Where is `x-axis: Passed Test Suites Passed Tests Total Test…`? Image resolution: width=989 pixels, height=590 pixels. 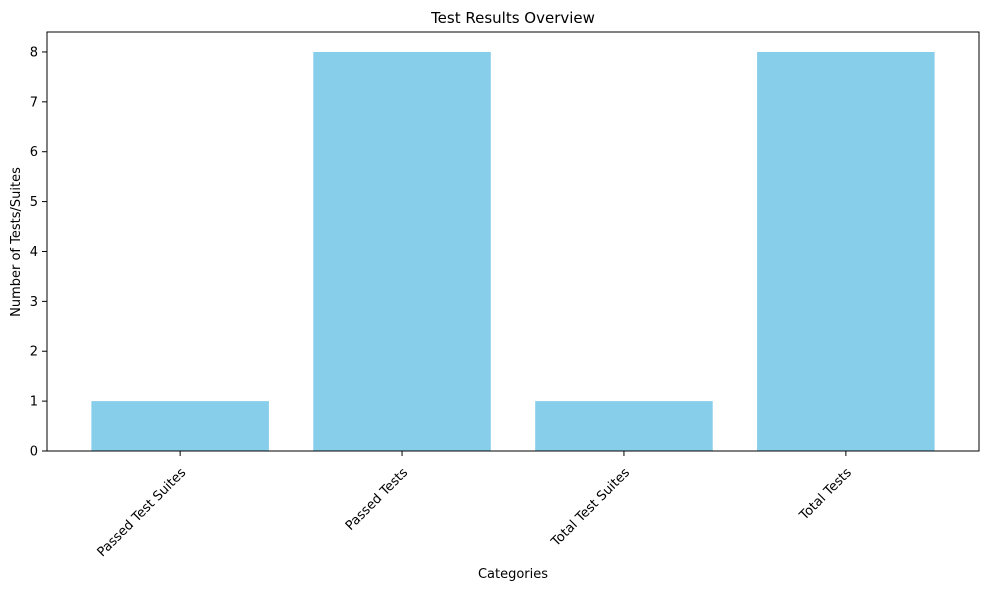
x-axis: Passed Test Suites Passed Tests Total Test… is located at coordinates (475, 505).